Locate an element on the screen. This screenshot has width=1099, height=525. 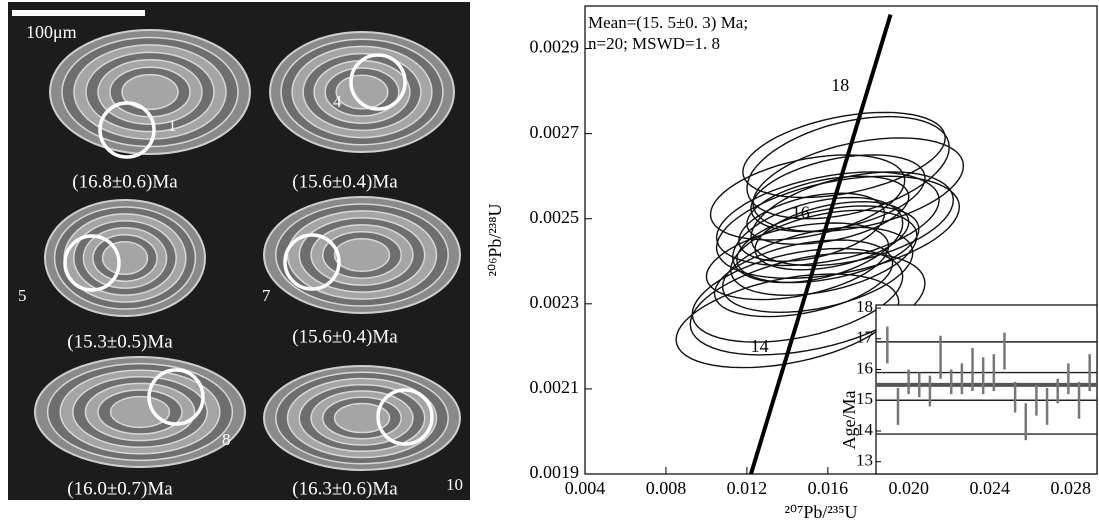
y-tick-label: 0.0023 is located at coordinates (555, 302).